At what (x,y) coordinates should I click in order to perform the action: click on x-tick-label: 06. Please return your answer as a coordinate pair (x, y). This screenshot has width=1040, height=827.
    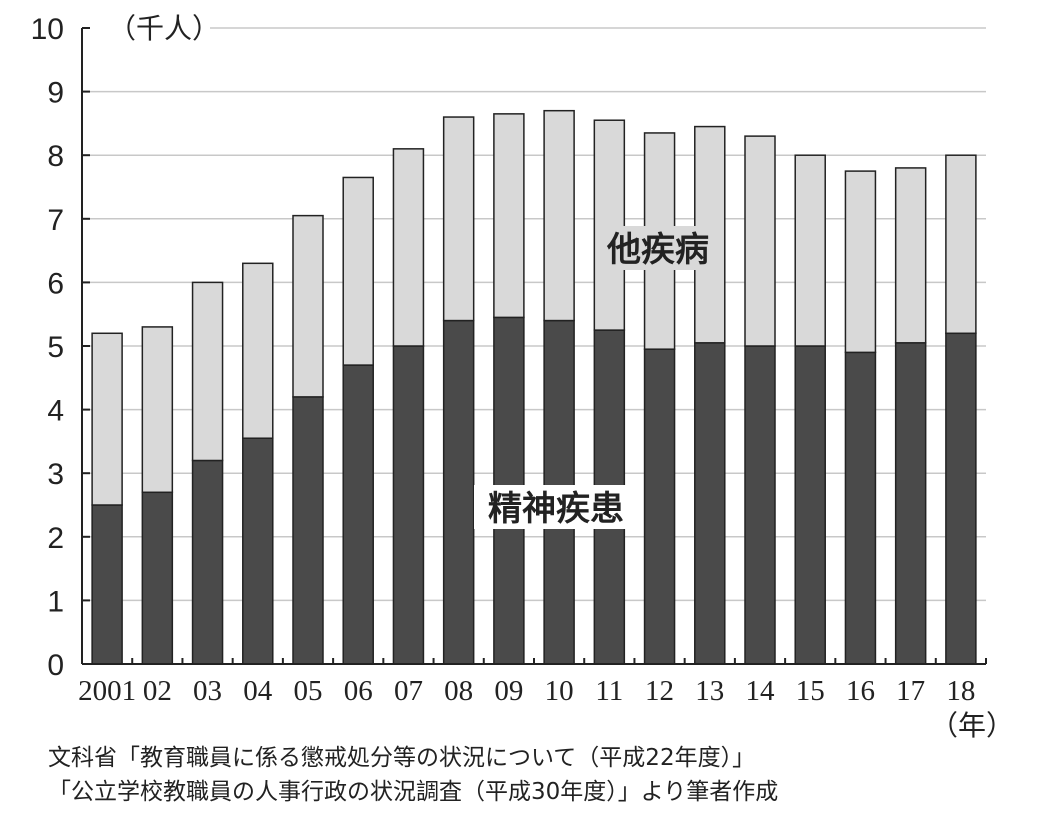
    Looking at the image, I should click on (358, 691).